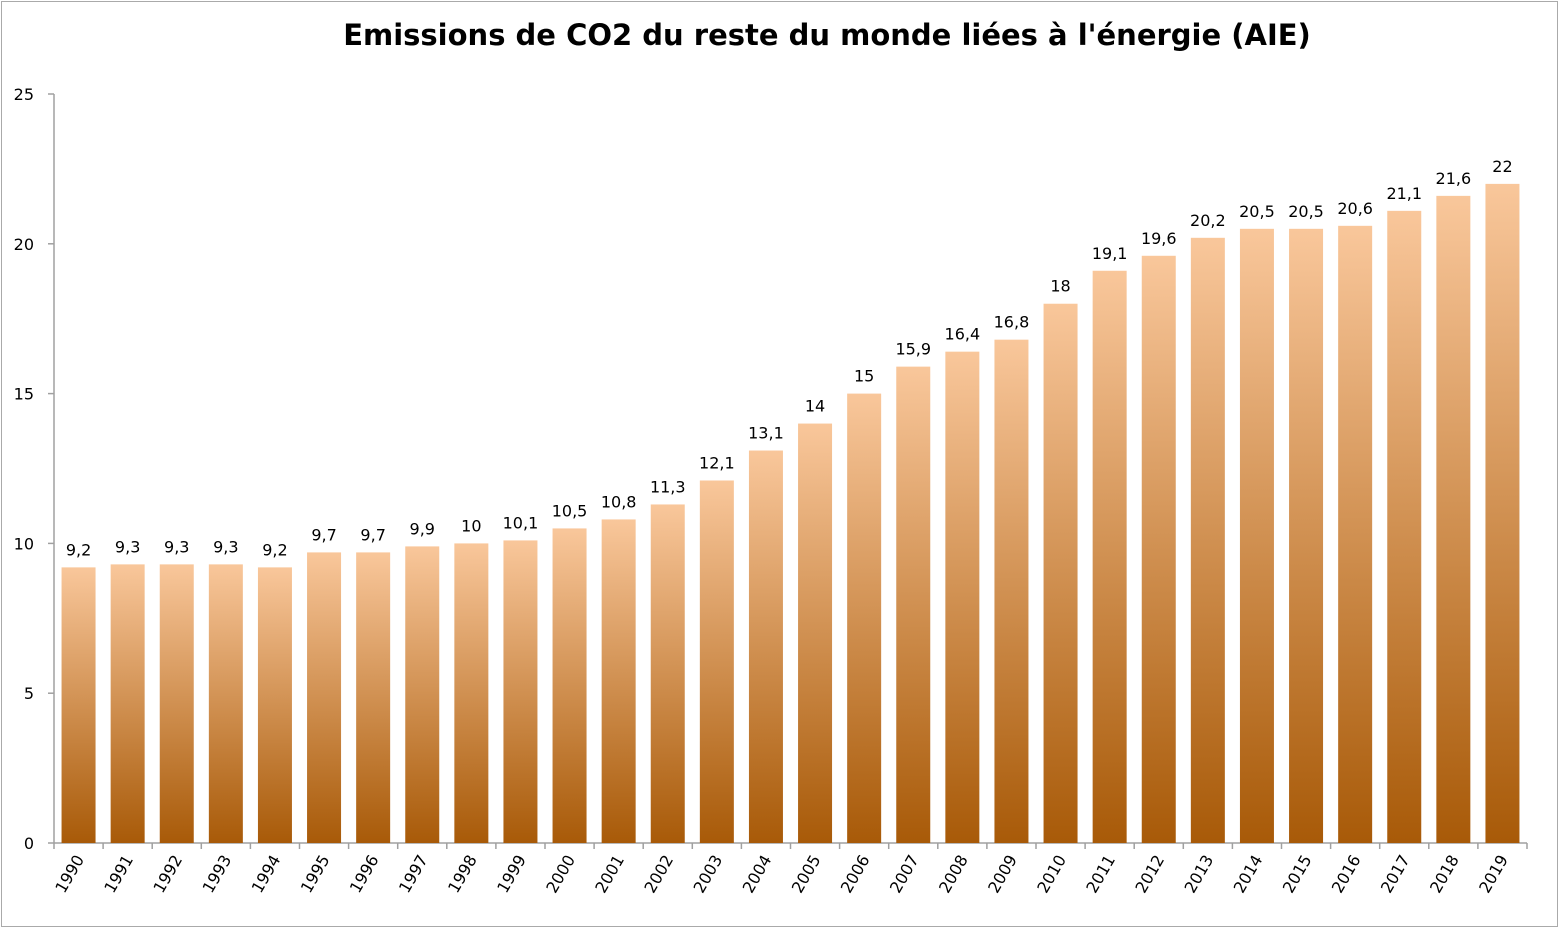 The width and height of the screenshot is (1562, 931). Describe the element at coordinates (1453, 519) in the screenshot. I see `bar-2018` at that location.